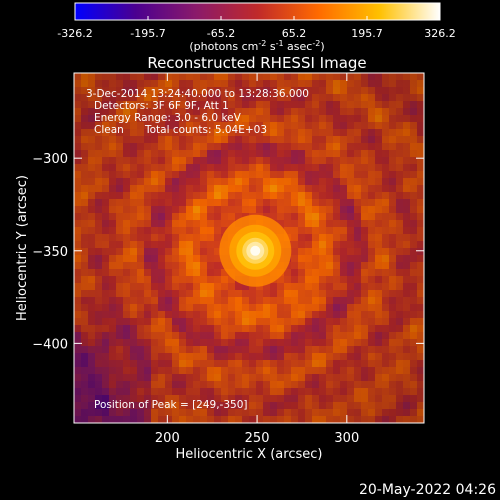  What do you see at coordinates (427, 490) in the screenshot?
I see `date-stamp: 20-May-2022 04:26` at bounding box center [427, 490].